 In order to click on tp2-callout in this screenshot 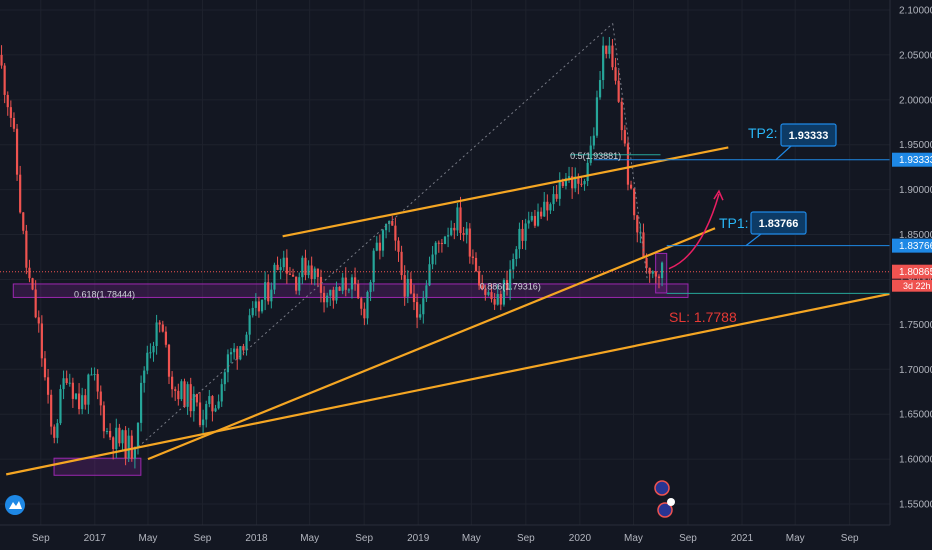, I will do `click(808, 135)`.